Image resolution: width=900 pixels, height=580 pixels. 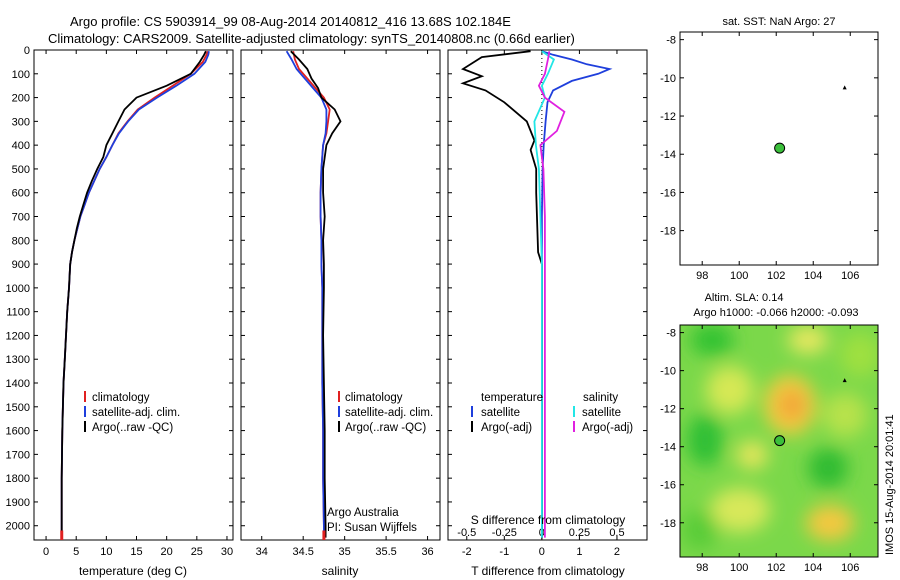 What do you see at coordinates (262, 552) in the screenshot?
I see `salinity-xtick-label: 34` at bounding box center [262, 552].